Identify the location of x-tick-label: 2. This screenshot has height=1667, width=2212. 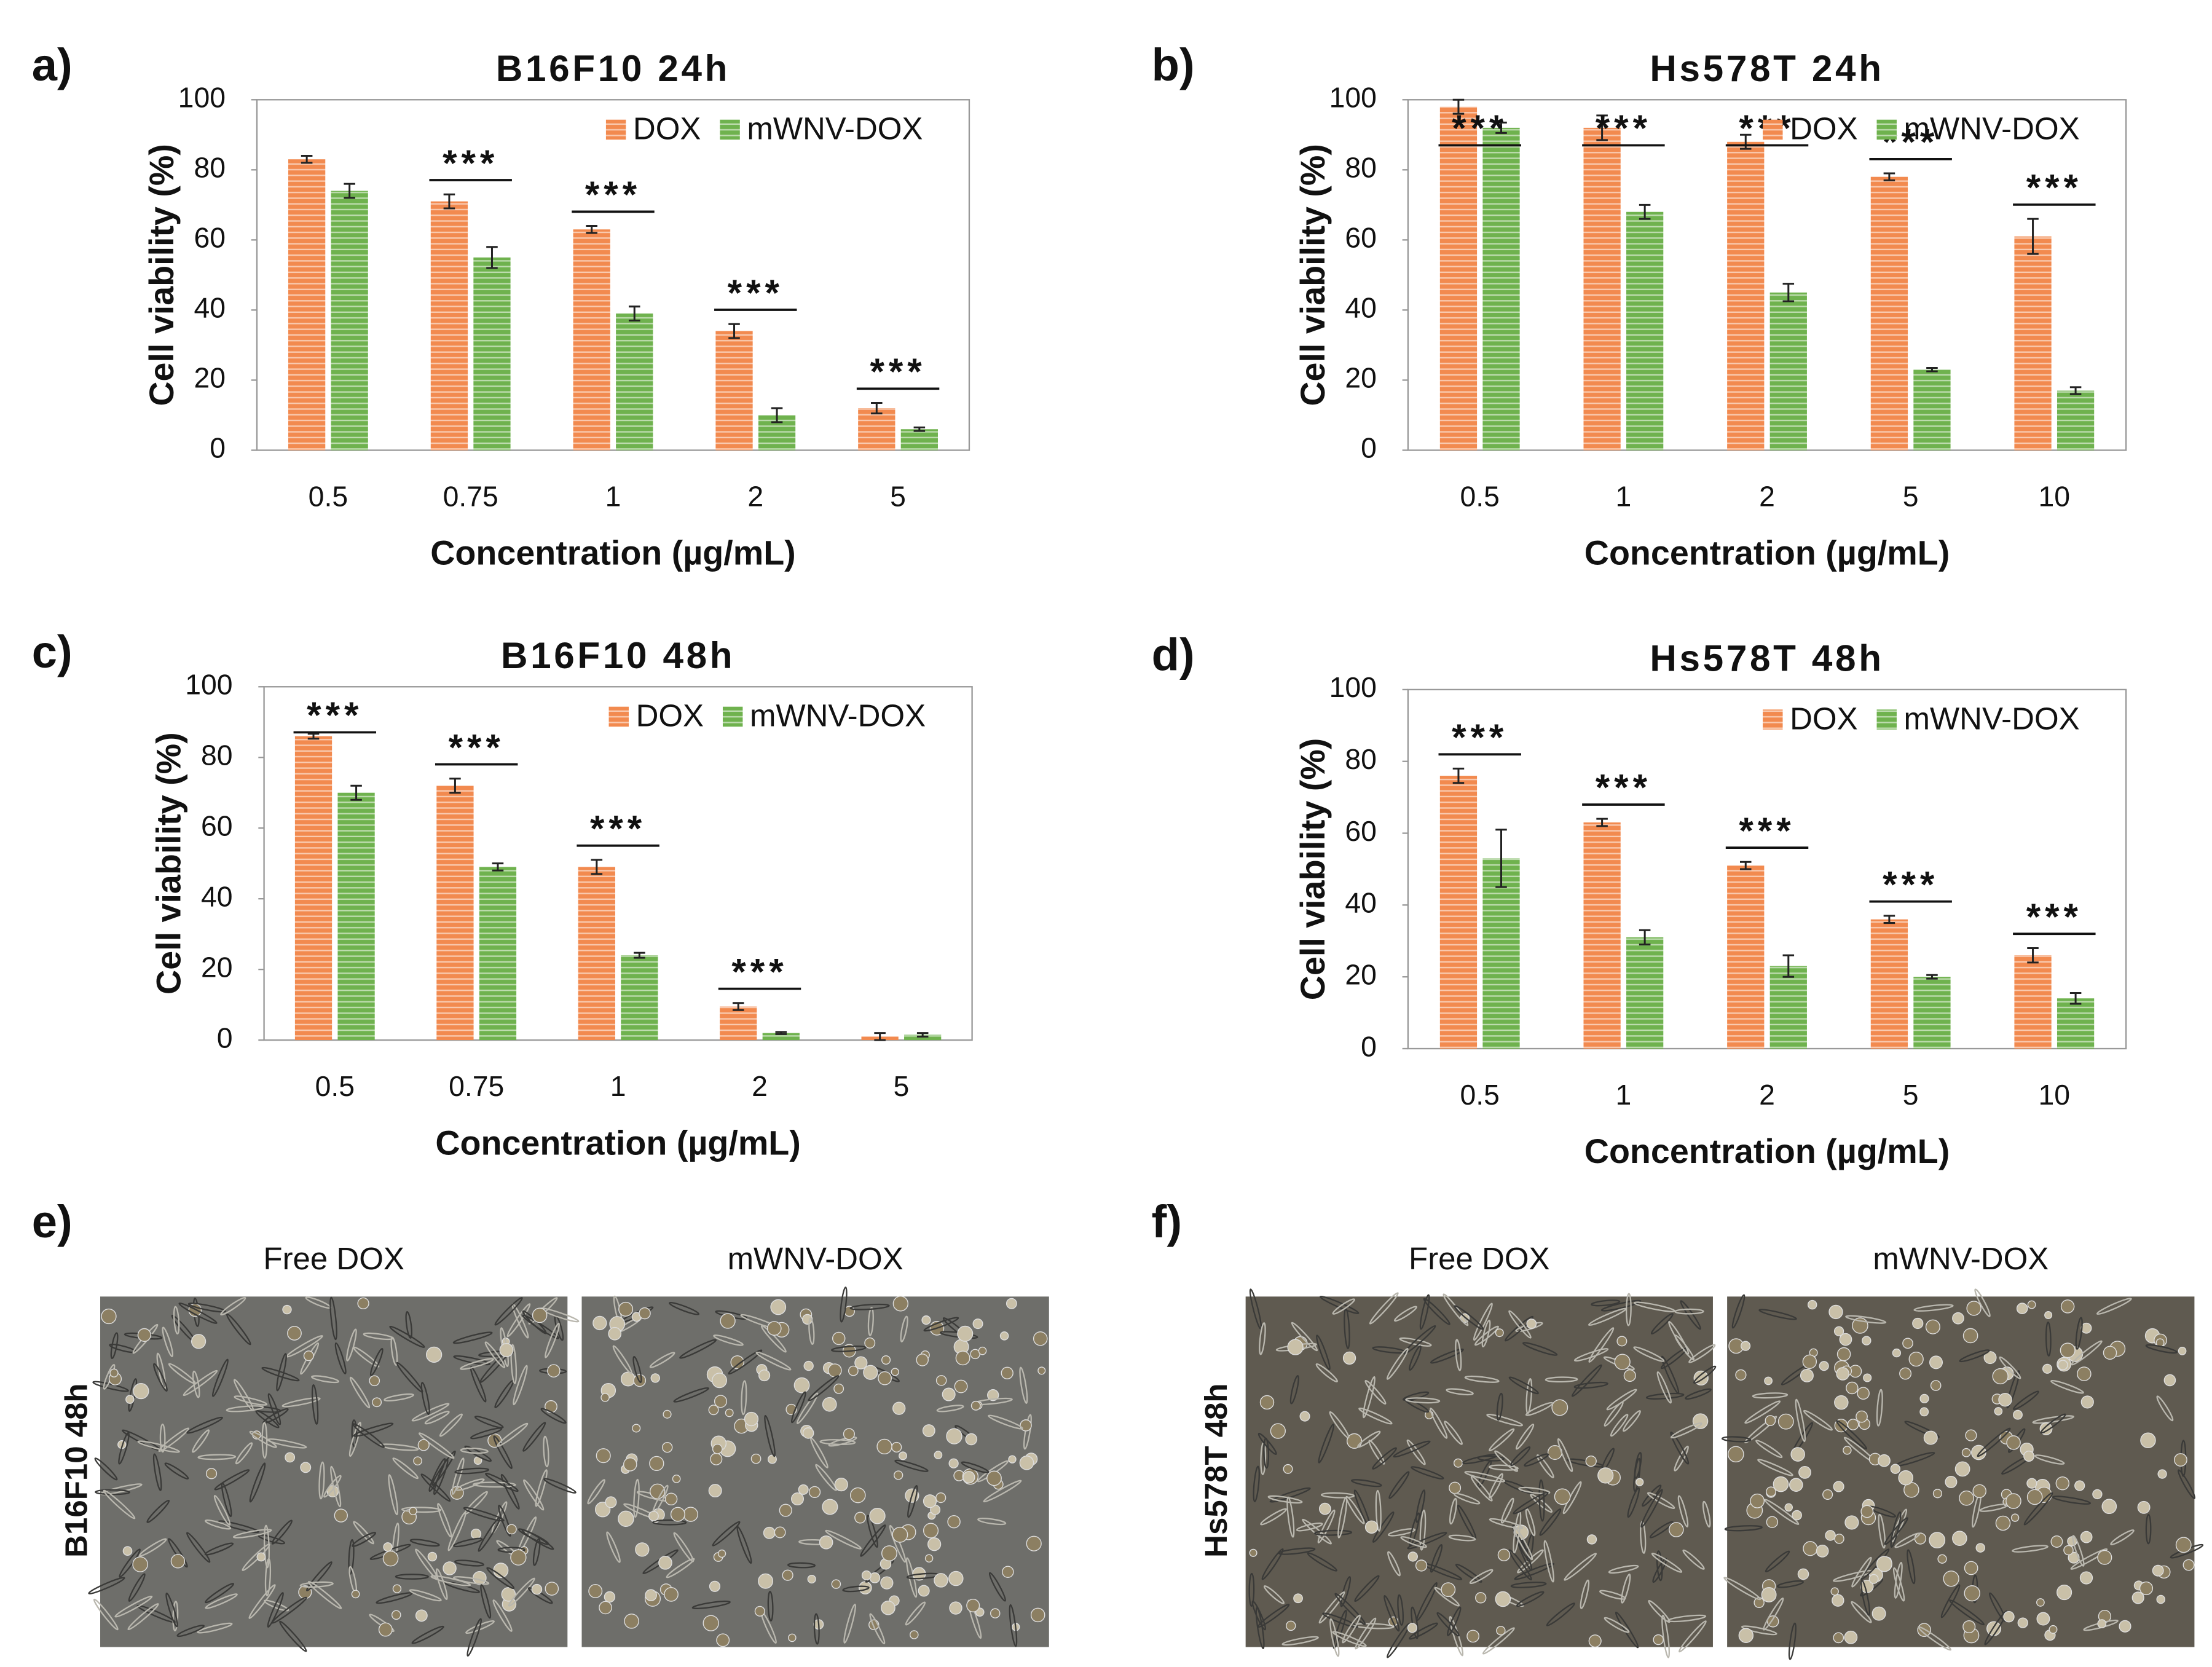
(1767, 1095).